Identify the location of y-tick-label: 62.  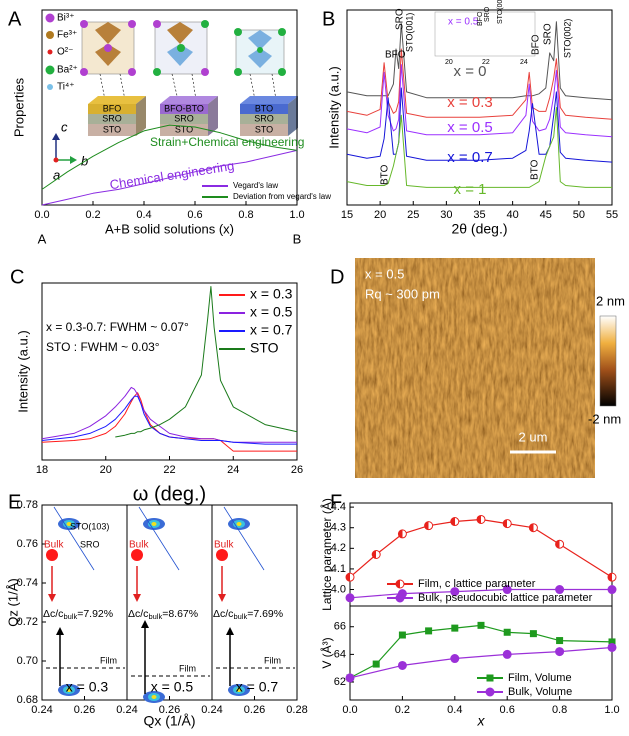
(340, 682).